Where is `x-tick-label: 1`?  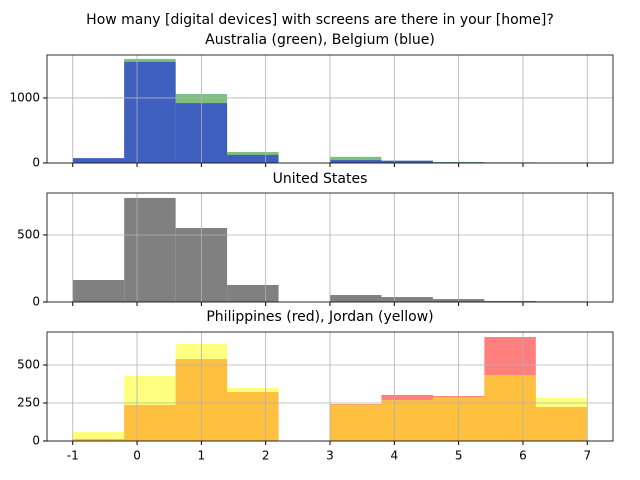 x-tick-label: 1 is located at coordinates (202, 456).